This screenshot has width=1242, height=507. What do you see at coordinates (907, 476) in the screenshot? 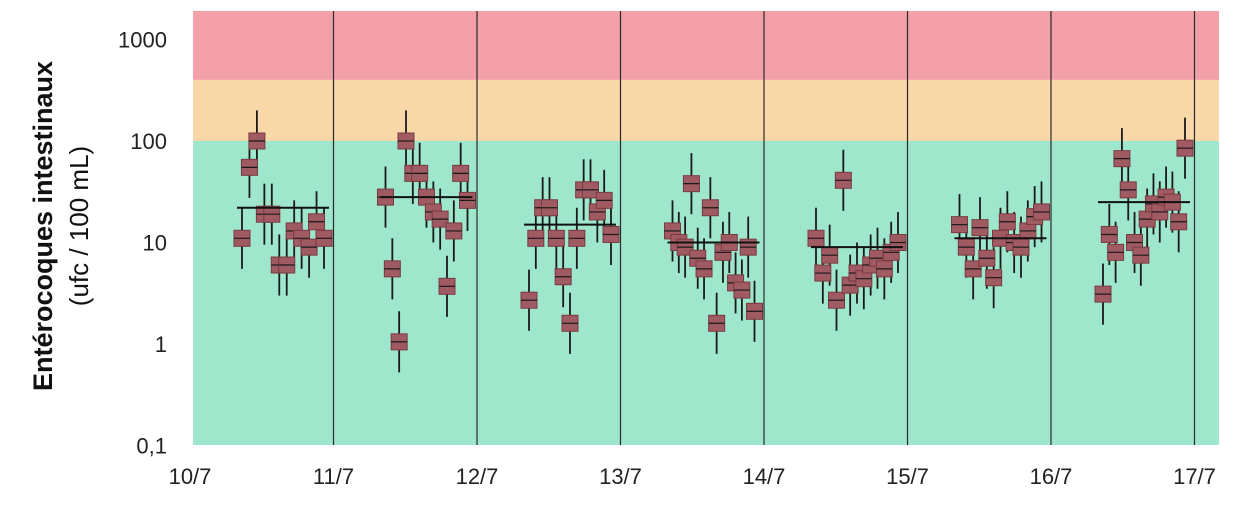
I see `x-tick-label: 15/7` at bounding box center [907, 476].